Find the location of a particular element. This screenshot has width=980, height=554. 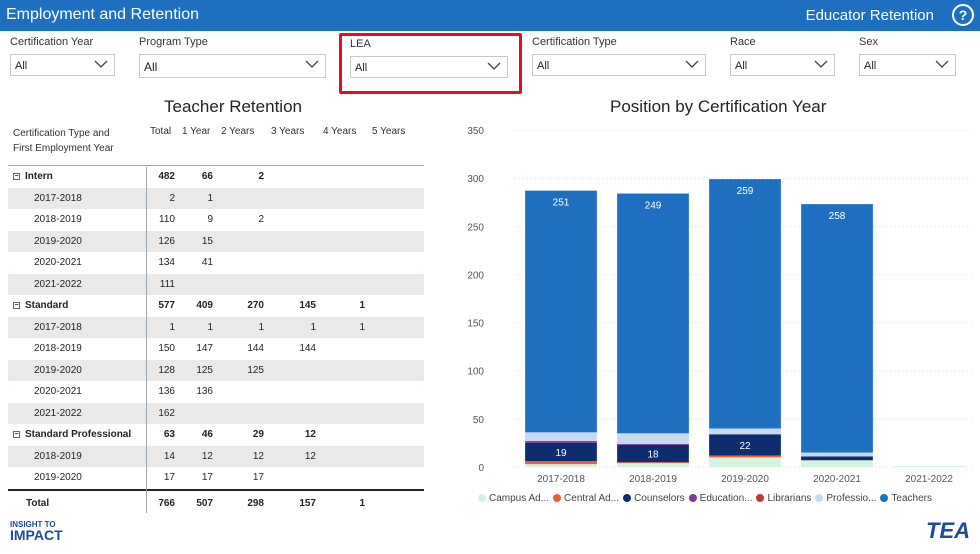

group-row: − Intern 482 66 2 is located at coordinates (216, 177).